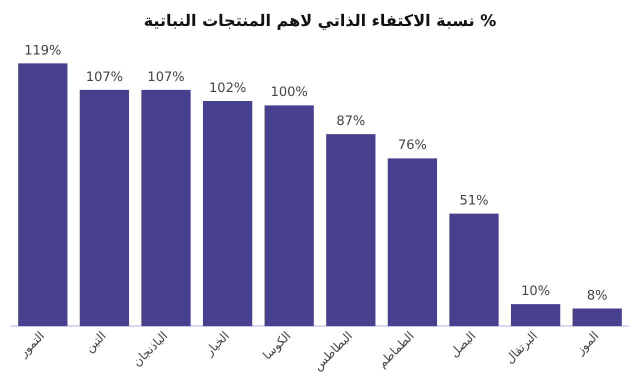 The width and height of the screenshot is (640, 385). I want to click on x-tick-label: البصل, so click(462, 344).